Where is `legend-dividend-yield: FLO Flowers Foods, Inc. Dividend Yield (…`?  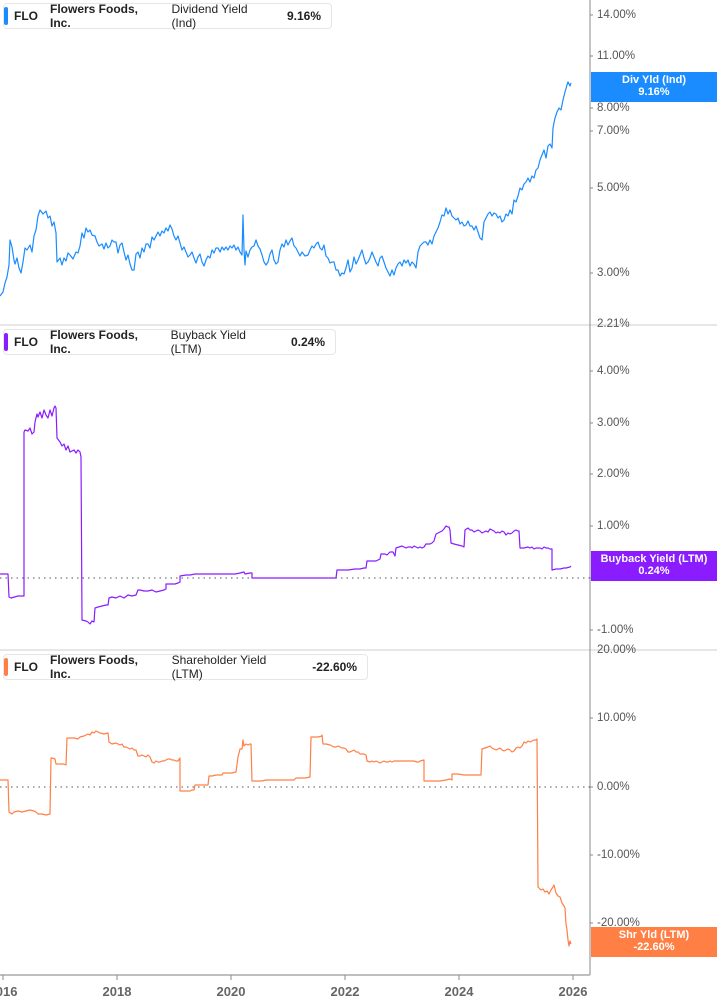 legend-dividend-yield: FLO Flowers Foods, Inc. Dividend Yield (… is located at coordinates (167, 16).